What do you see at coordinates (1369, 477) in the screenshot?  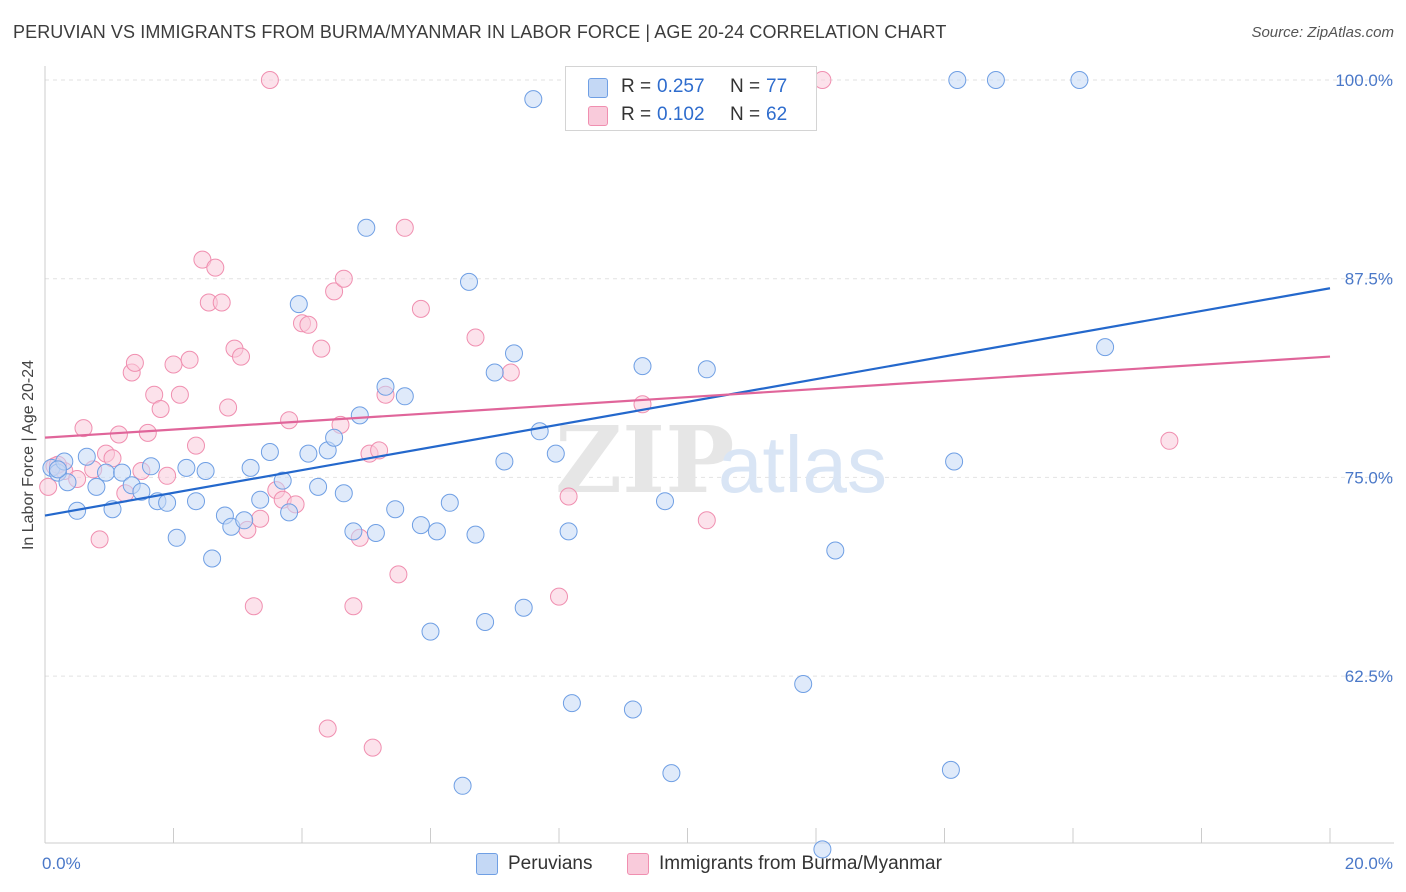 I see `y-tick-label: 75.0%` at bounding box center [1369, 477].